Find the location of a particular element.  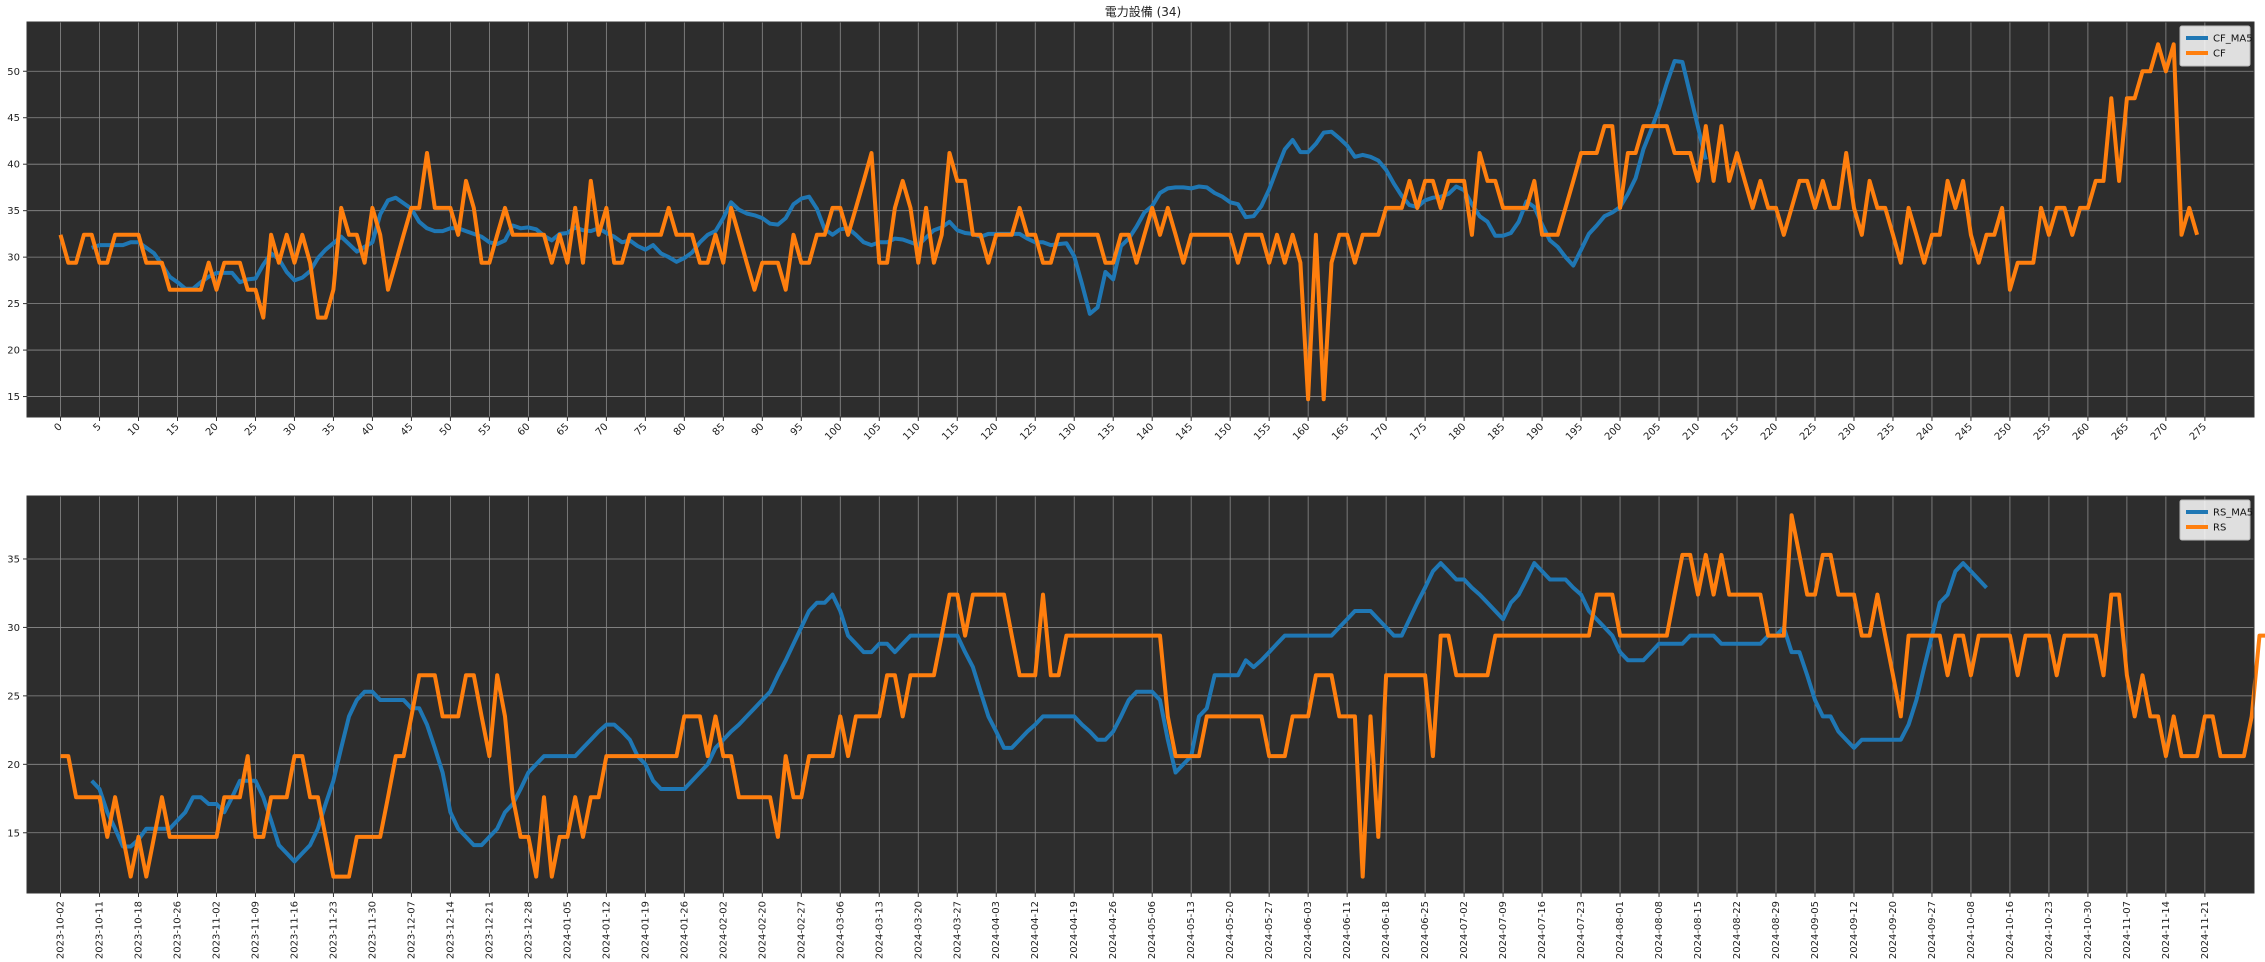

x-tick-label: 160 is located at coordinates (1301, 431).